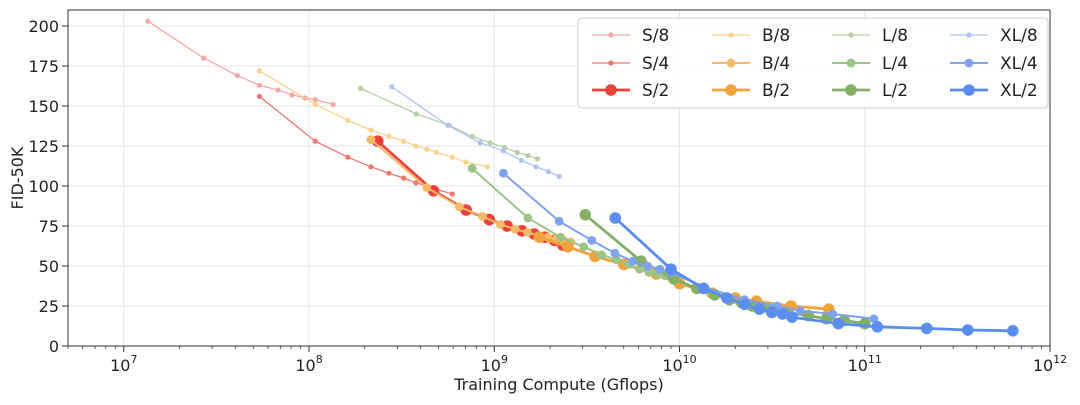 The image size is (1080, 405). Describe the element at coordinates (870, 64) in the screenshot. I see `legend-entry: L/4` at that location.